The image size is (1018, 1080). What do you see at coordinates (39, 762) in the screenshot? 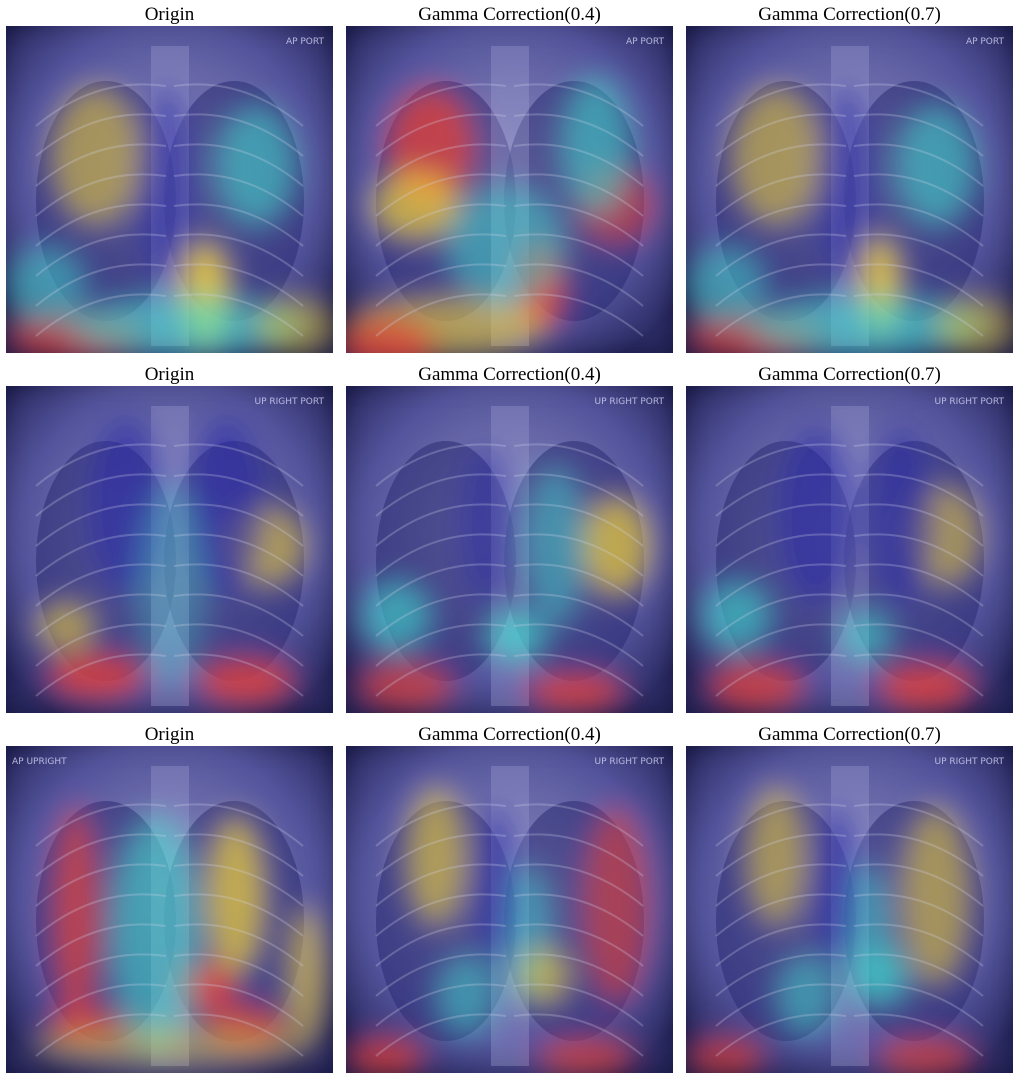
I see `corner-label: AP UPRIGHT` at bounding box center [39, 762].